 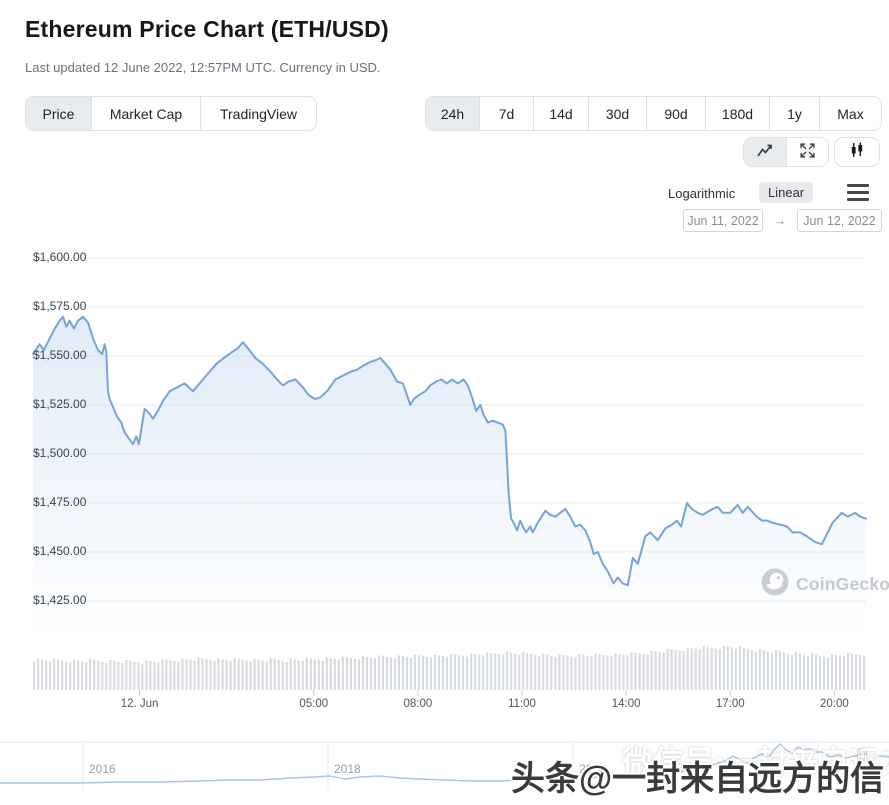 What do you see at coordinates (858, 185) in the screenshot?
I see `hamburger-icon` at bounding box center [858, 185].